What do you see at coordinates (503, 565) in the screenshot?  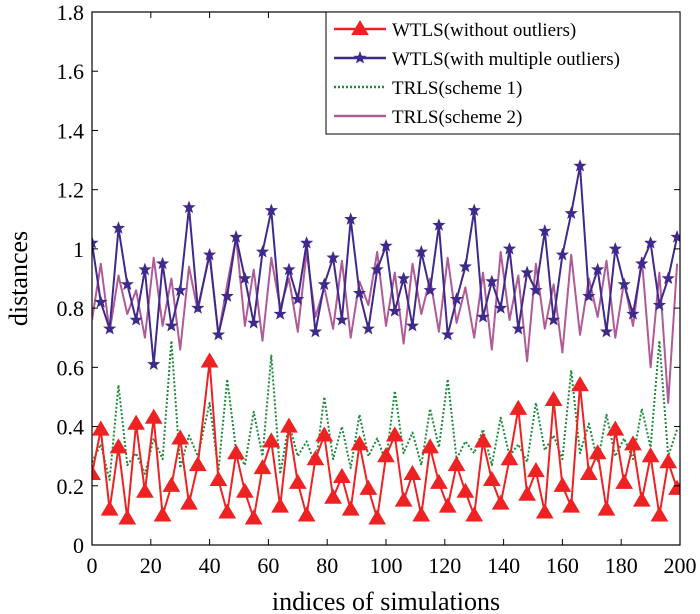 I see `x-tick-label: 140` at bounding box center [503, 565].